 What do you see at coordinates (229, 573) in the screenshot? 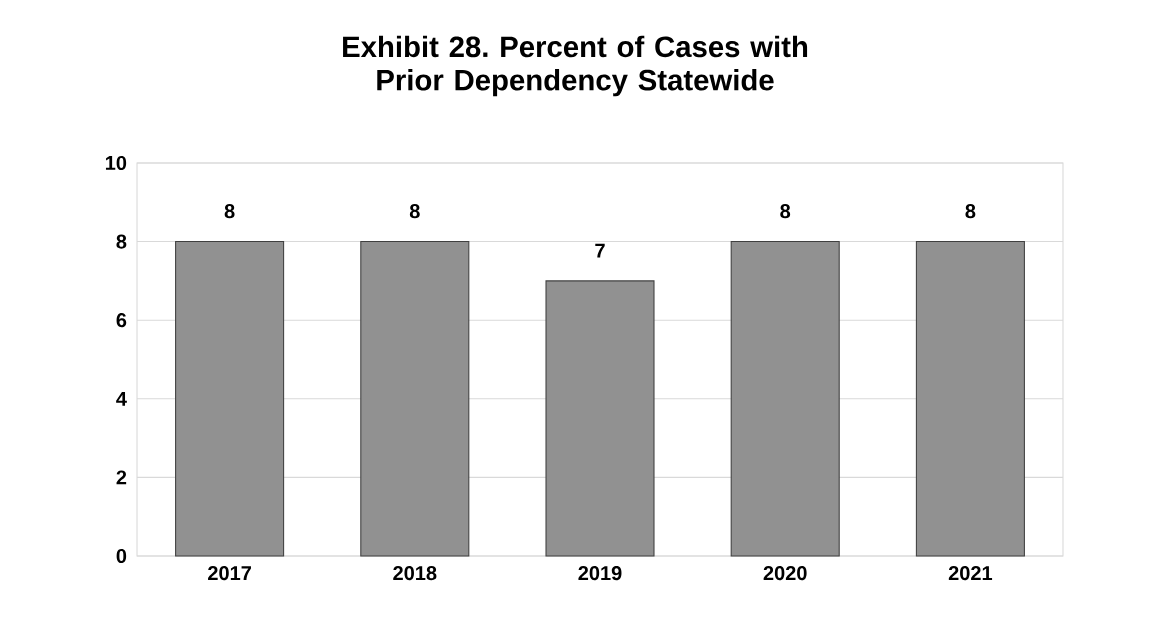
I see `x-tick-label: 2017` at bounding box center [229, 573].